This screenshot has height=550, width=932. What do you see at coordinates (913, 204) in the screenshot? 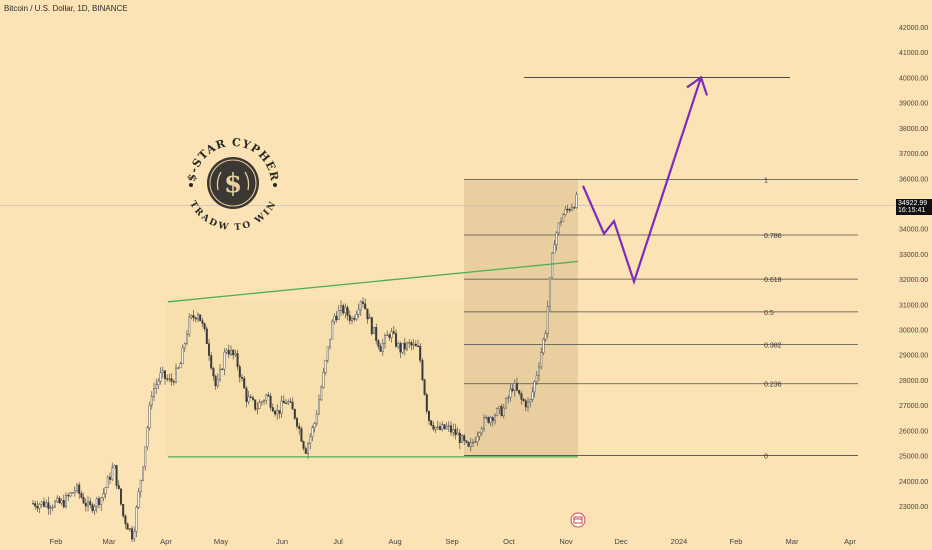
I see `last-price-label: 34922.99` at bounding box center [913, 204].